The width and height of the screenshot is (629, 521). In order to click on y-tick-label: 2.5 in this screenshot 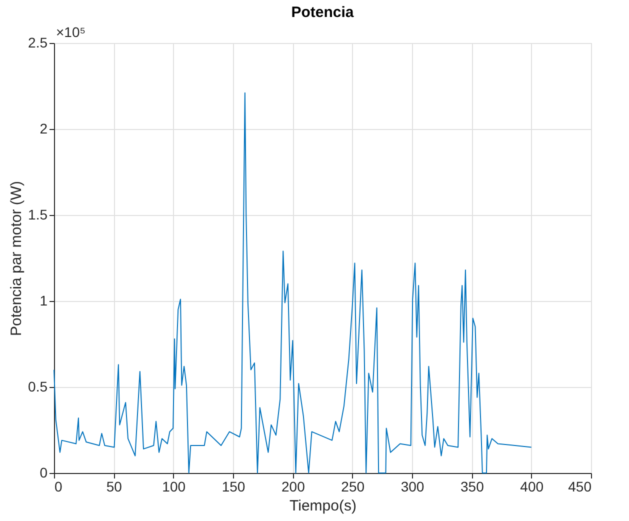, I will do `click(38, 42)`.